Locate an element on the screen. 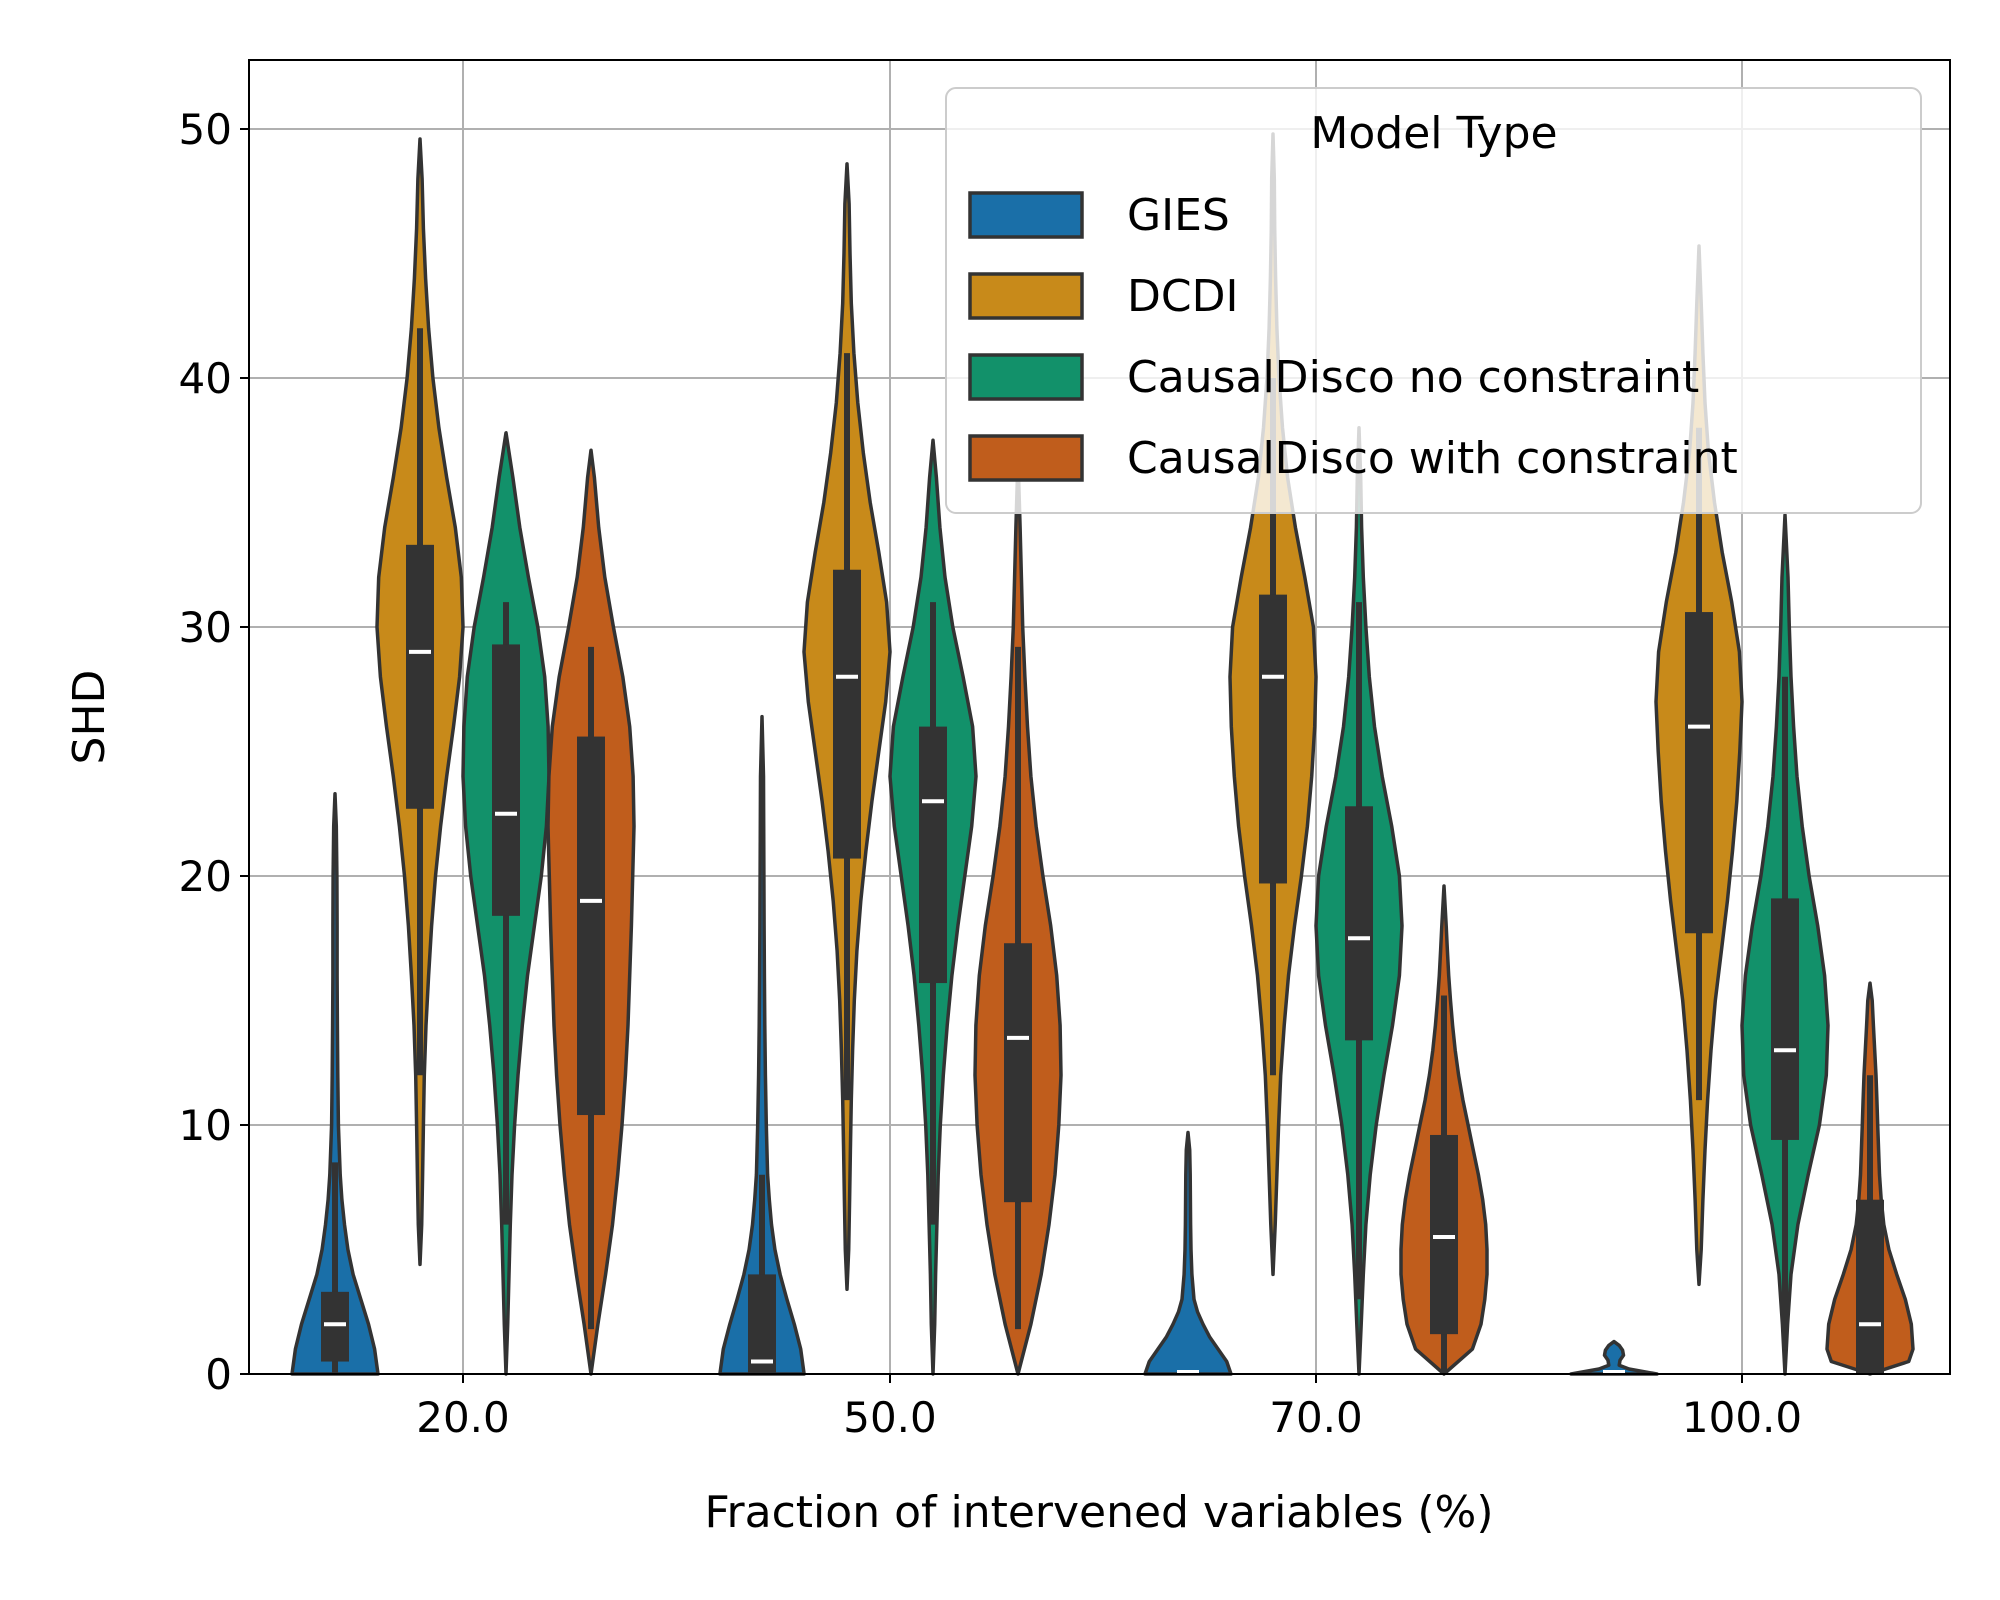  x-tick-label: 50.0 is located at coordinates (890, 1417).